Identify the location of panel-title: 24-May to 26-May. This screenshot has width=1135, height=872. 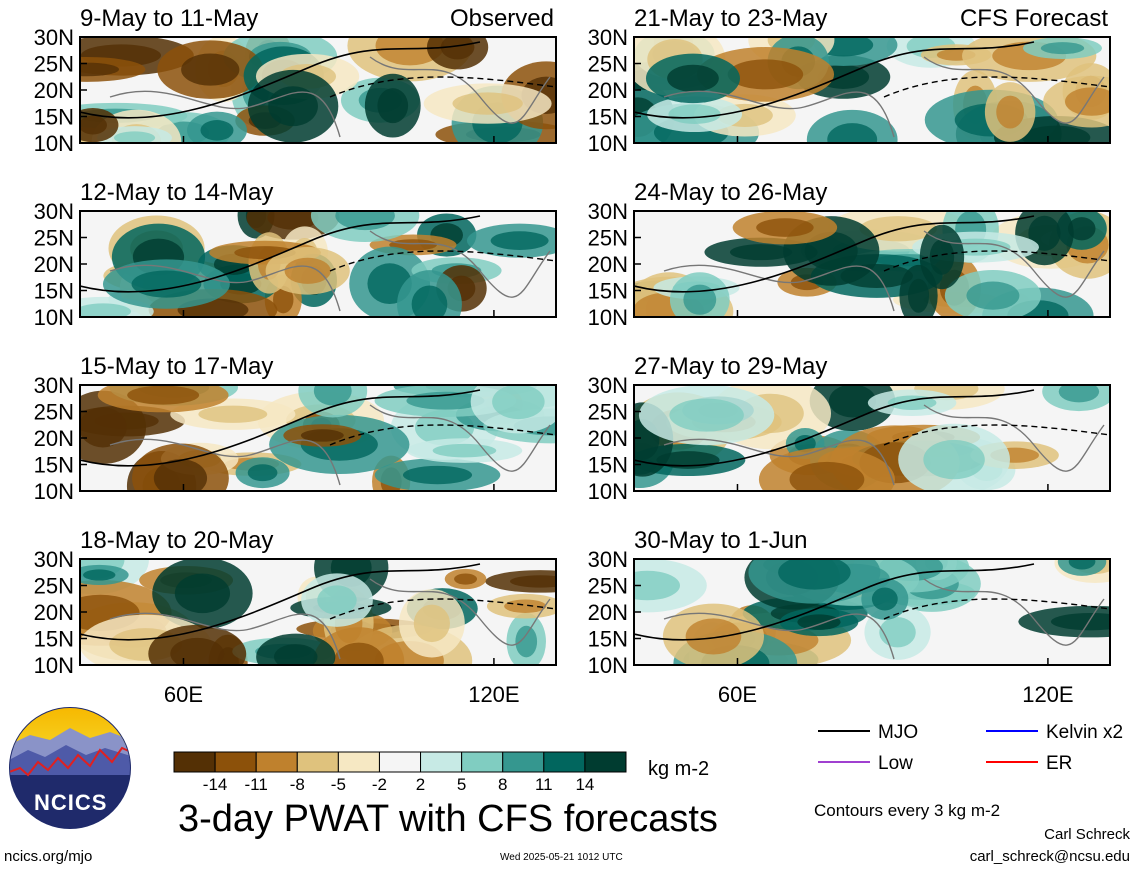
(730, 192).